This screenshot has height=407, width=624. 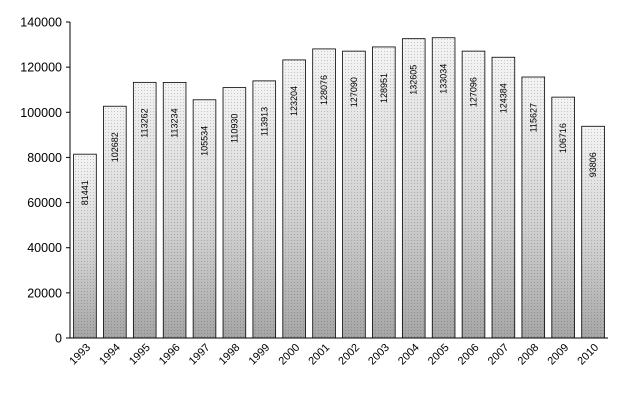 I want to click on x-tick-label: 2009, so click(x=558, y=355).